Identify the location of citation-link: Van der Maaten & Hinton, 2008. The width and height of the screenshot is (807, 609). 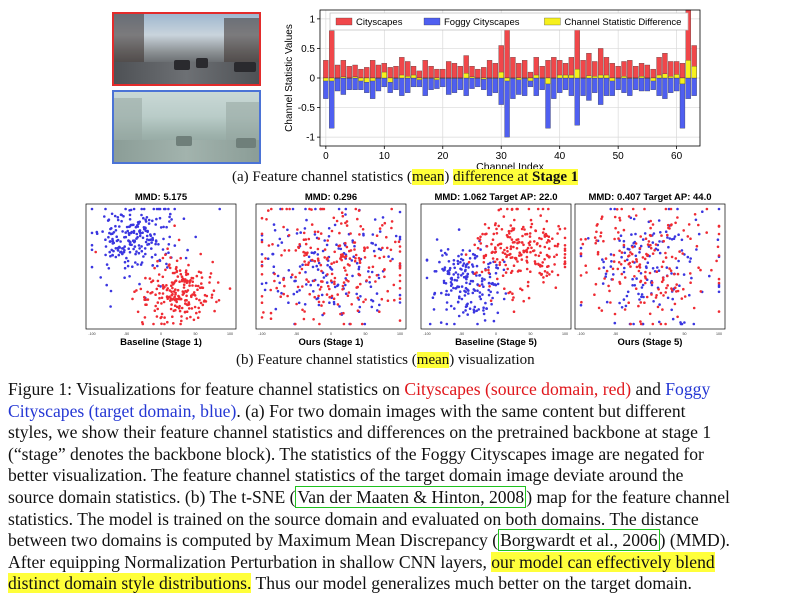
(411, 496).